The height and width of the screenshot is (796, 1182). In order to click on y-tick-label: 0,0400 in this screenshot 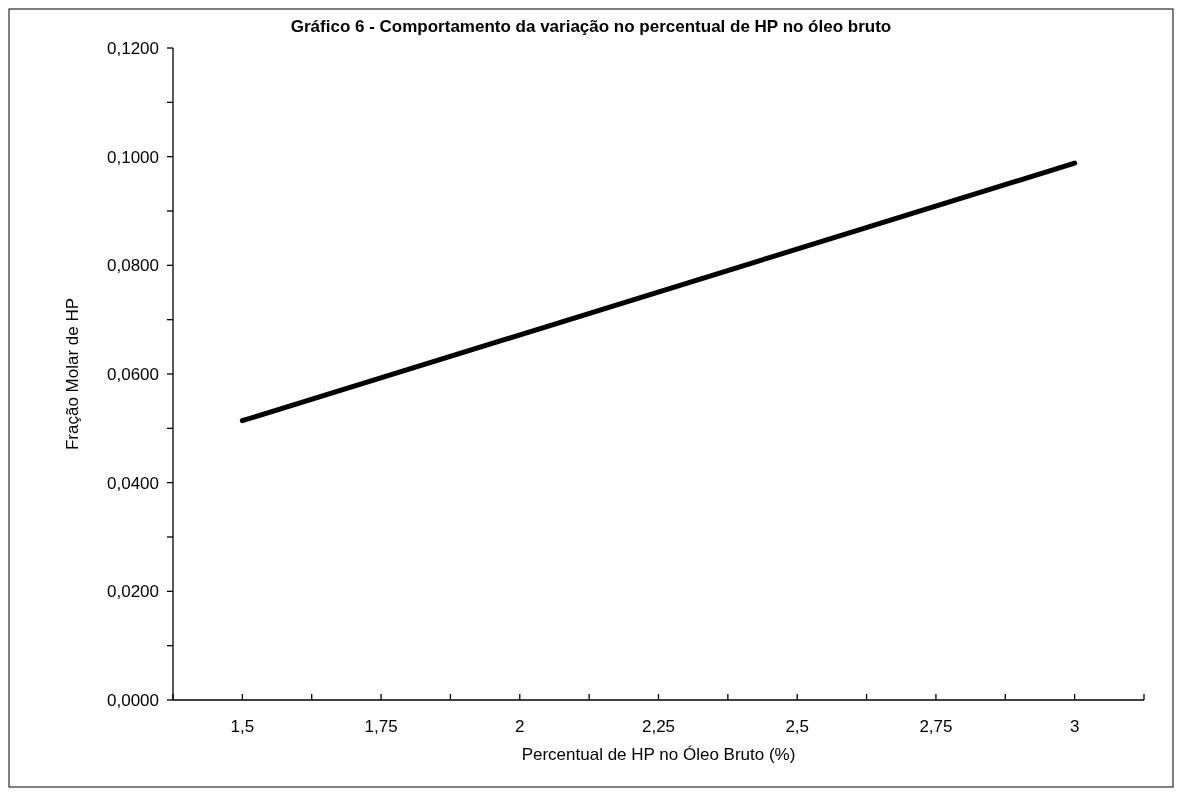, I will do `click(133, 483)`.